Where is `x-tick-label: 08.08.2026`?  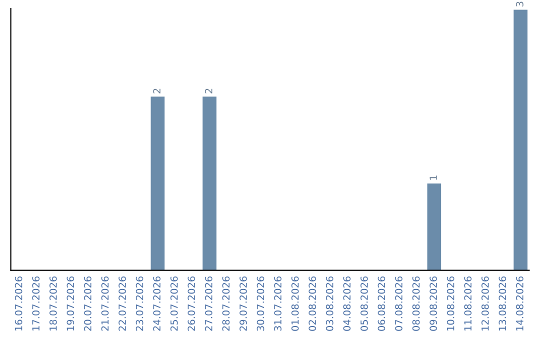
x-tick-label: 08.08.2026 is located at coordinates (416, 303).